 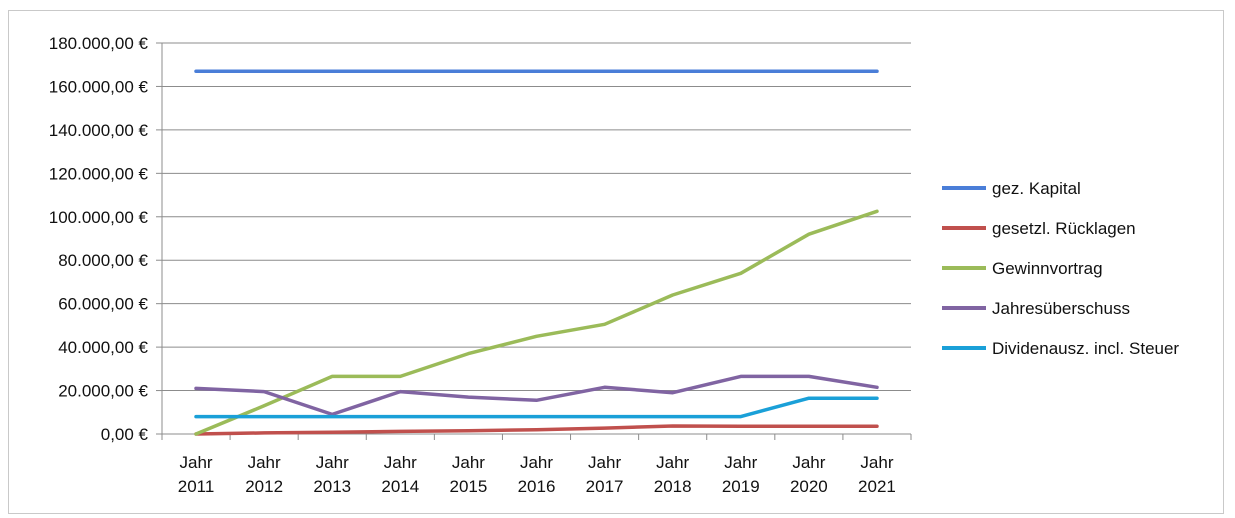 I want to click on x-tick-label: Jahr 2013, so click(x=332, y=474).